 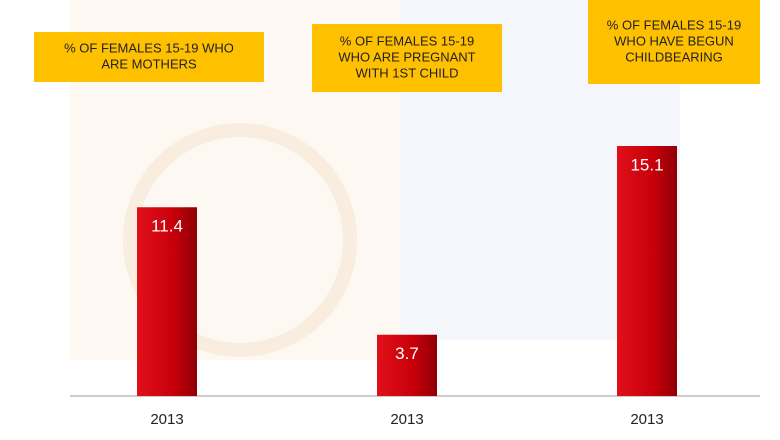 What do you see at coordinates (167, 226) in the screenshot?
I see `value-label: 11.4` at bounding box center [167, 226].